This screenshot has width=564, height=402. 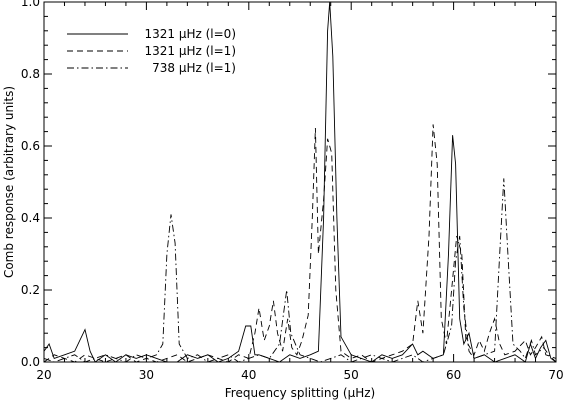 I want to click on x-tick-label: 20, so click(x=43, y=375).